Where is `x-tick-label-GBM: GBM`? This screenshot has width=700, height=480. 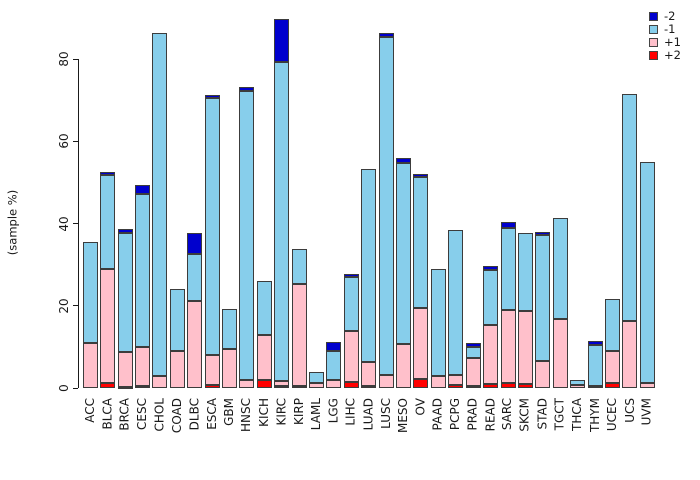
x-tick-label-GBM: GBM is located at coordinates (228, 412).